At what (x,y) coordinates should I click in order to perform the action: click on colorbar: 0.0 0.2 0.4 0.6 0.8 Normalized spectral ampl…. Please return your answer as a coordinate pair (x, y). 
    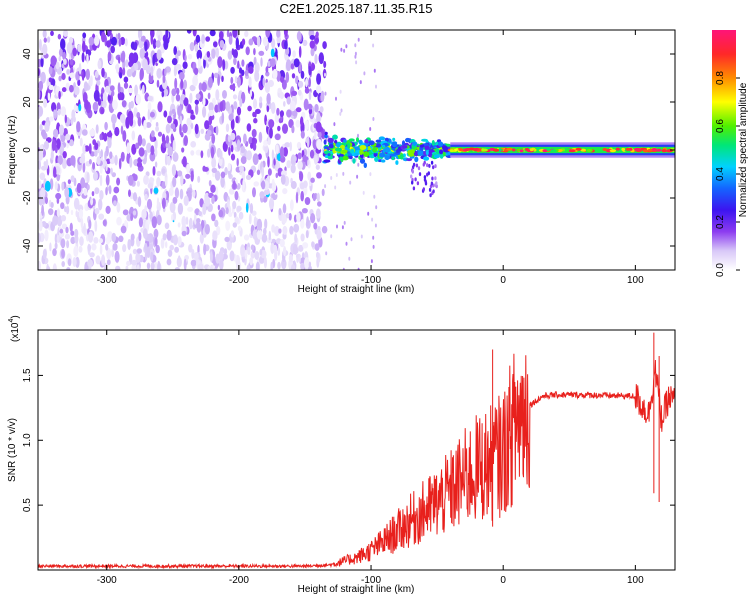
    Looking at the image, I should click on (730, 153).